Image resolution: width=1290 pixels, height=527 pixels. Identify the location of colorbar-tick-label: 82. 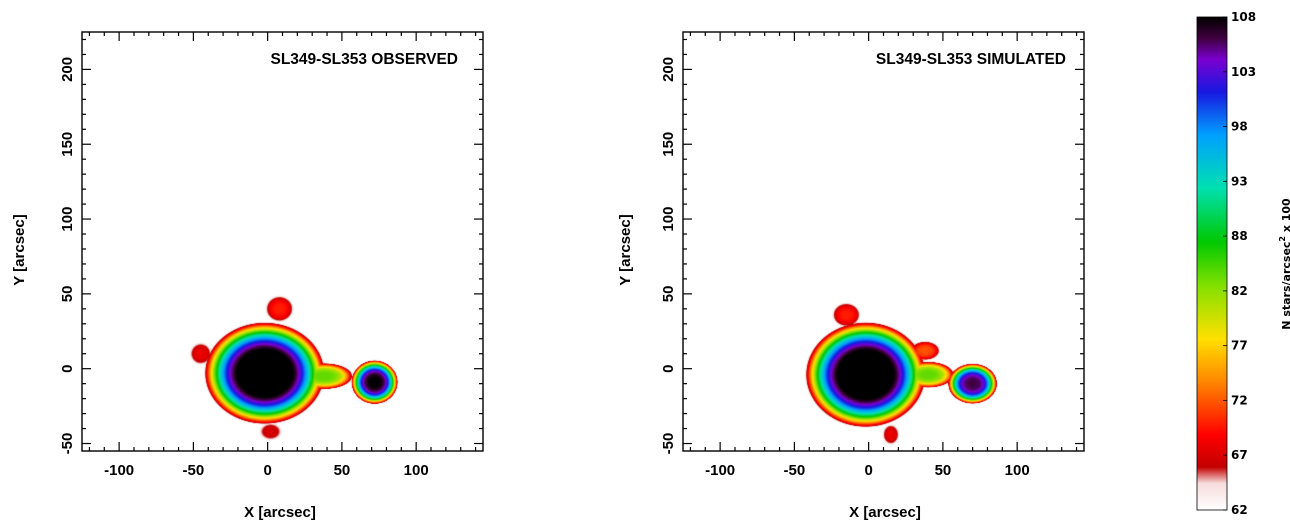
(1239, 291).